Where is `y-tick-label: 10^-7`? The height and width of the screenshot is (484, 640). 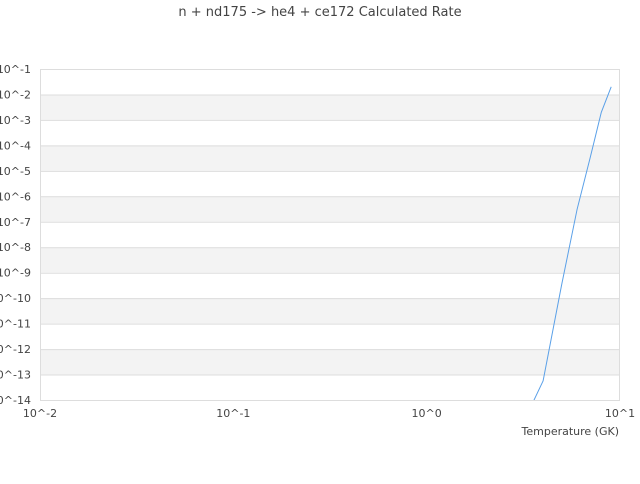
y-tick-label: 10^-7 is located at coordinates (15, 222).